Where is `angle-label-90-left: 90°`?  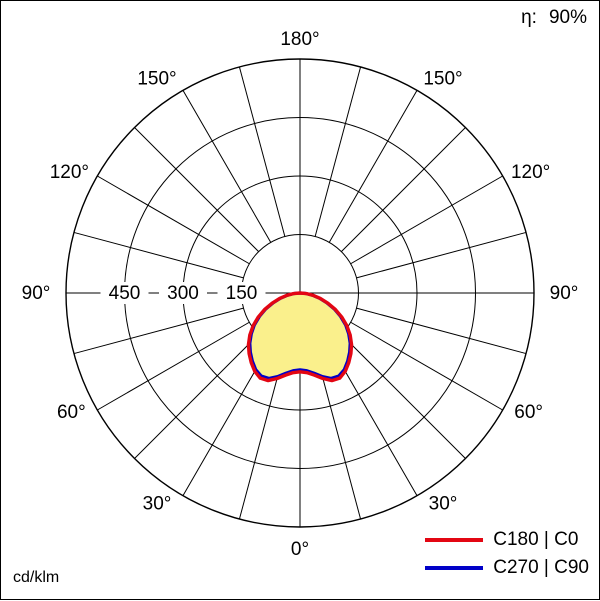
angle-label-90-left: 90° is located at coordinates (36, 293).